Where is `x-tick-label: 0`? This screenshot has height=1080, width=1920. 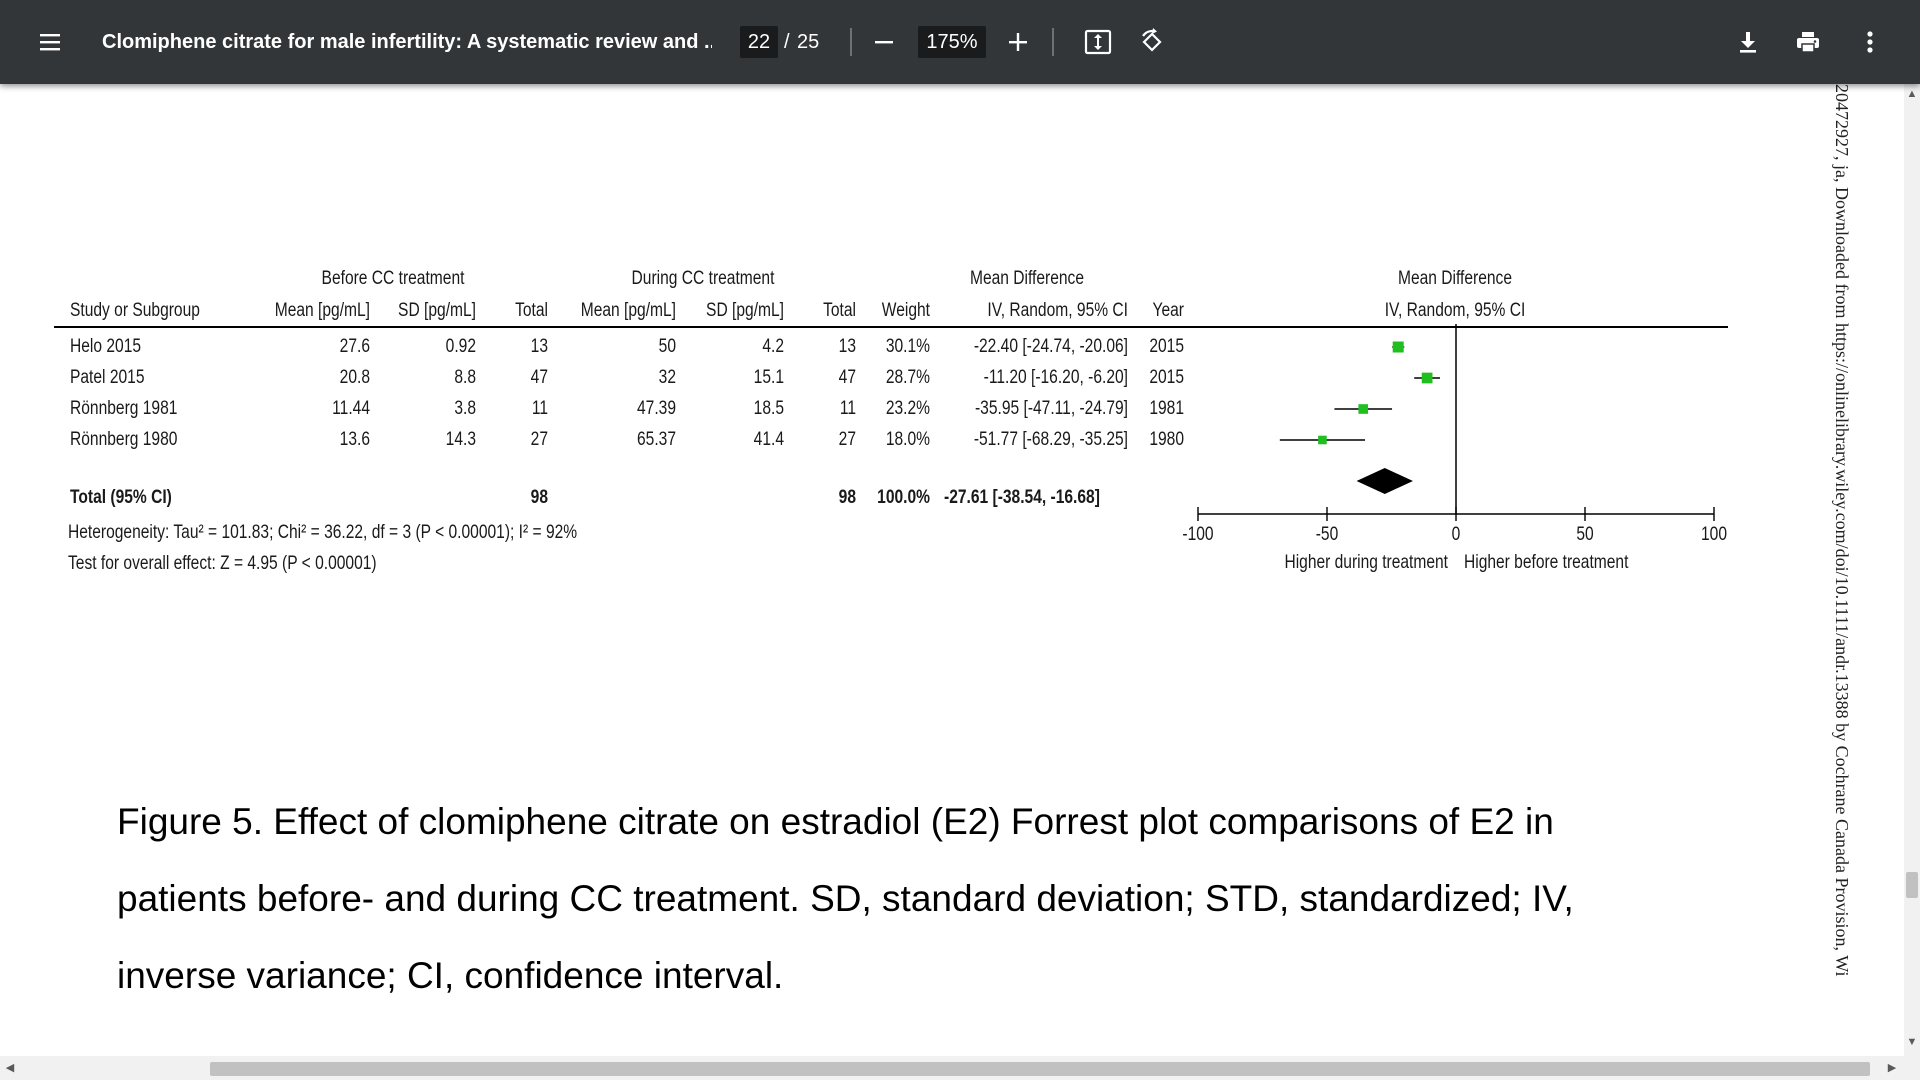 x-tick-label: 0 is located at coordinates (1456, 534).